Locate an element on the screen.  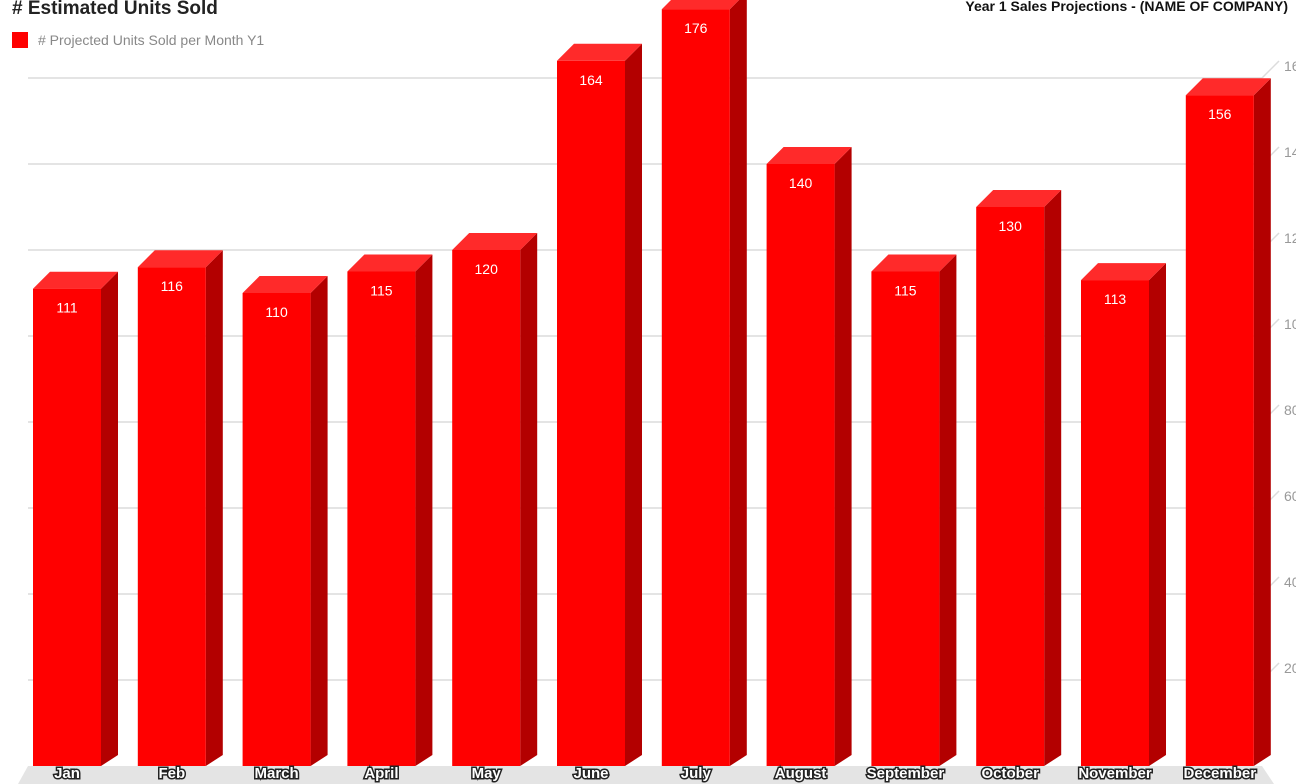
data-label: 116 is located at coordinates (172, 286).